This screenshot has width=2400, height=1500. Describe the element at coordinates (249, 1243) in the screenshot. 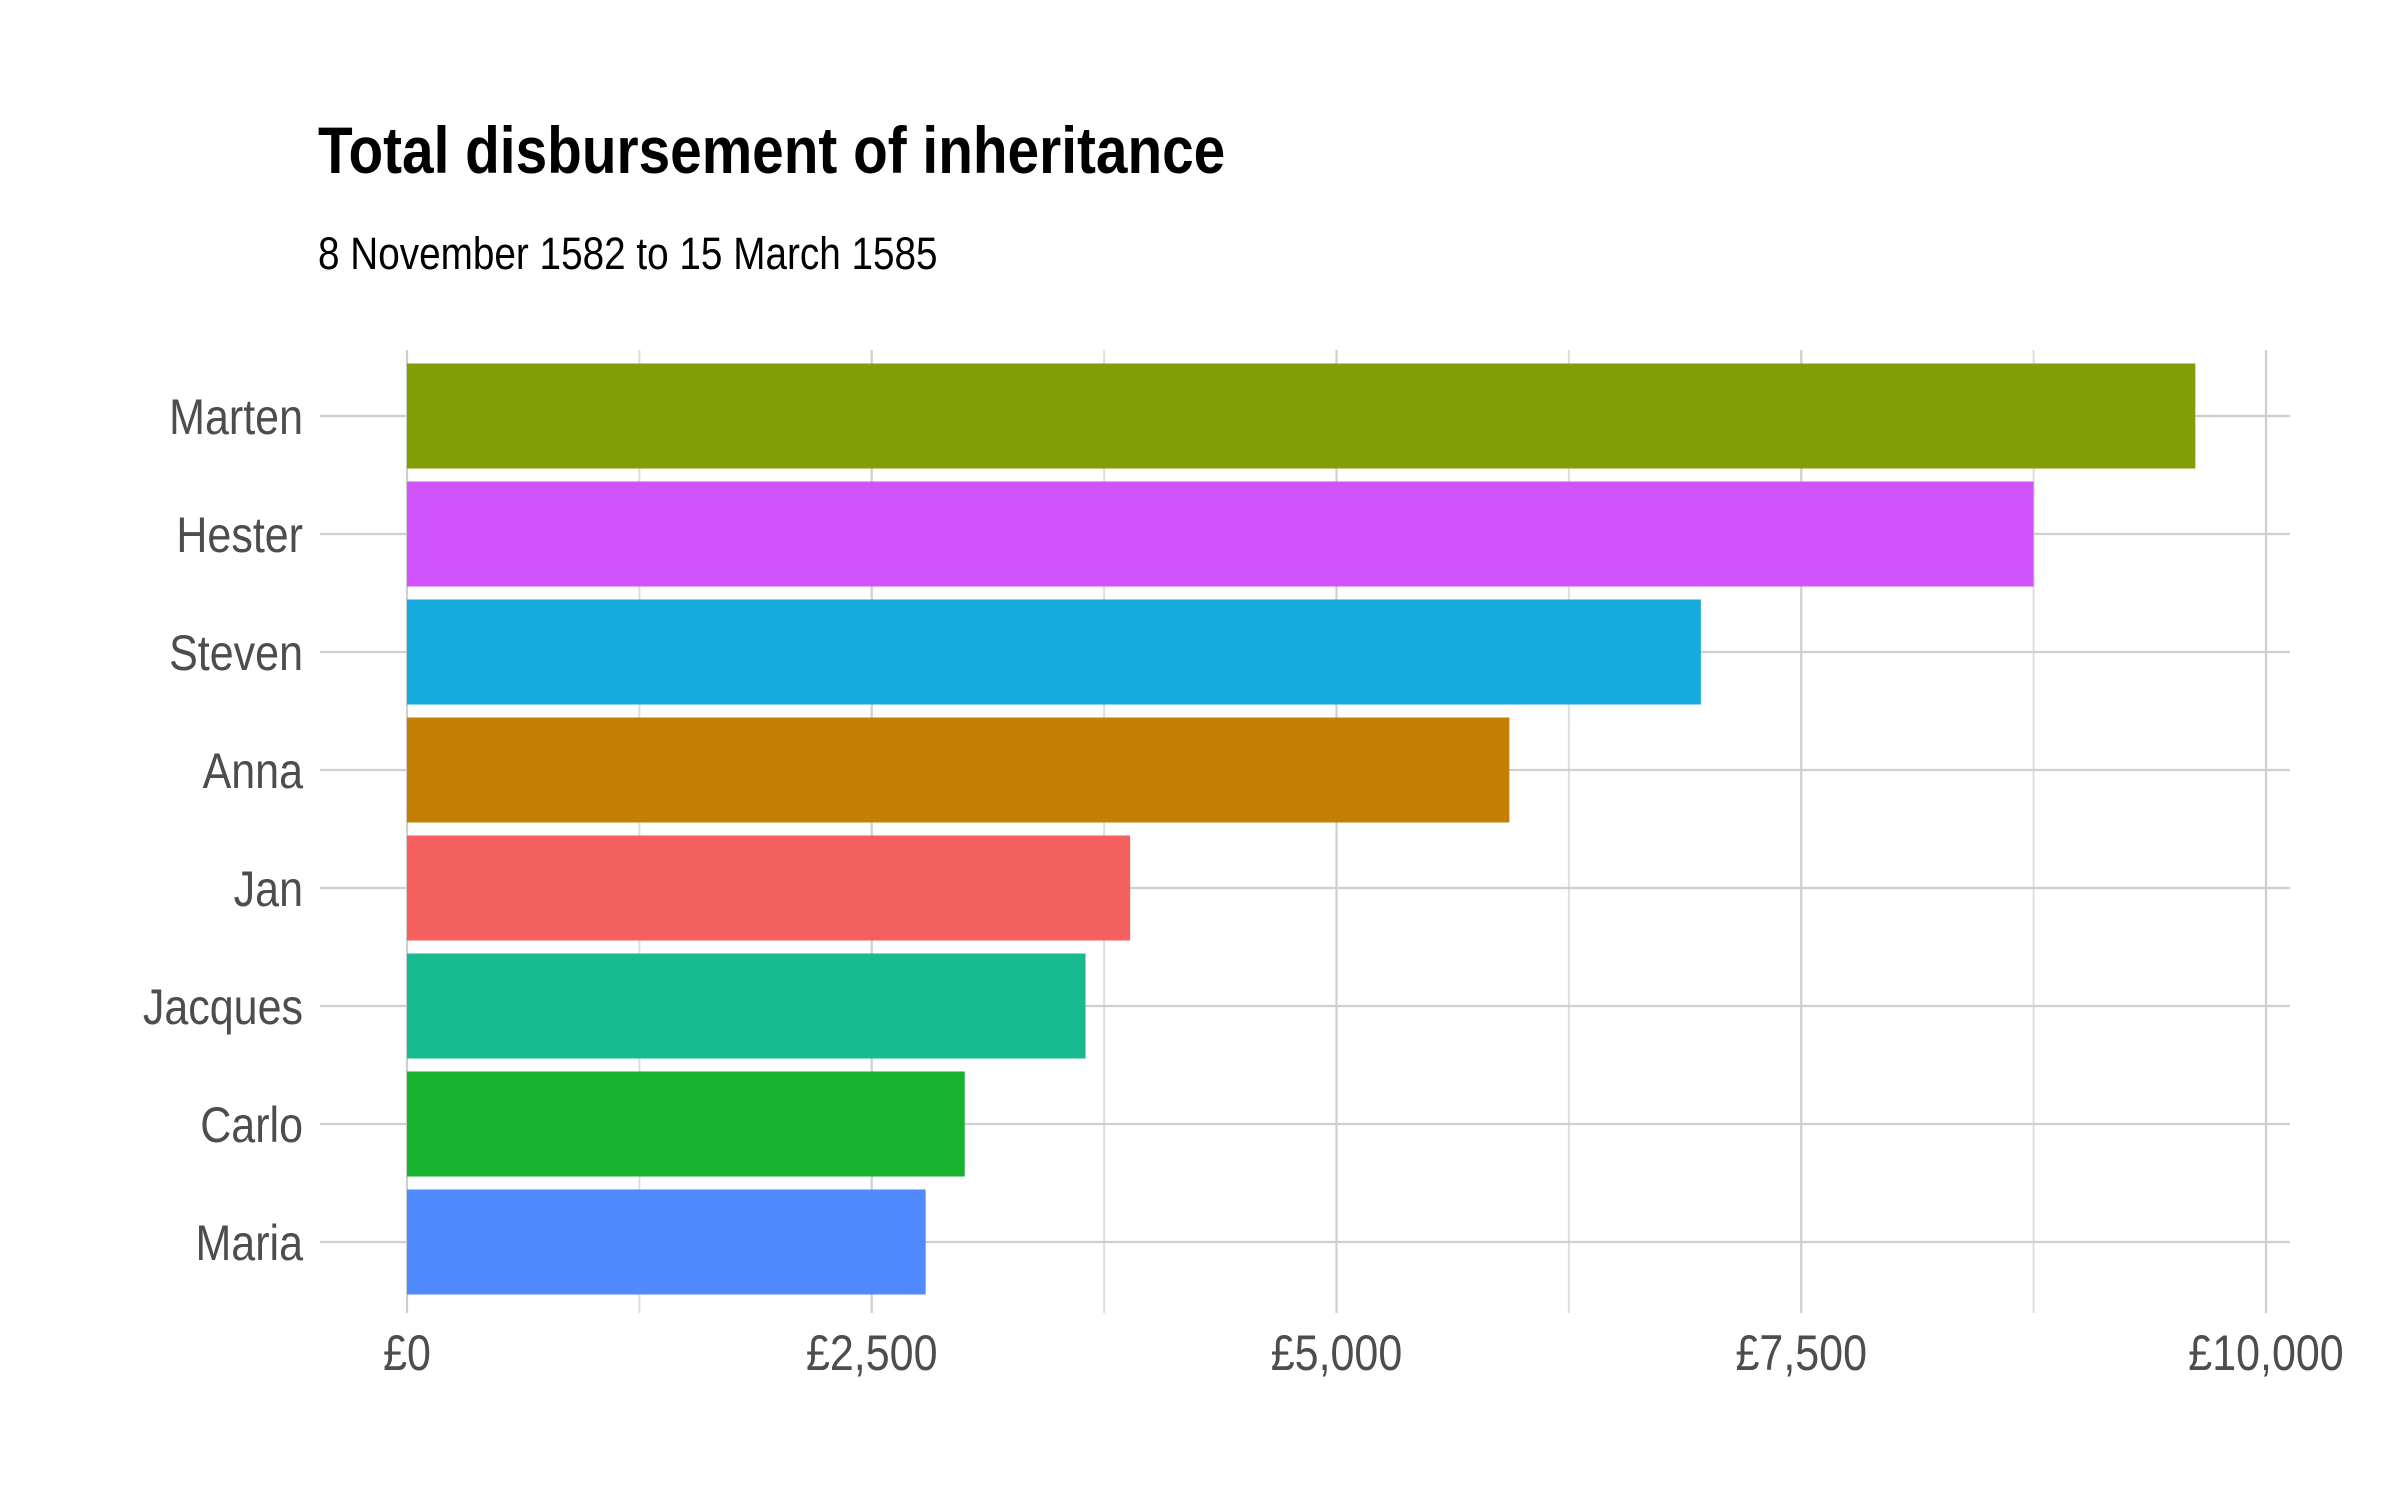

I see `category-label-maria: Maria` at that location.